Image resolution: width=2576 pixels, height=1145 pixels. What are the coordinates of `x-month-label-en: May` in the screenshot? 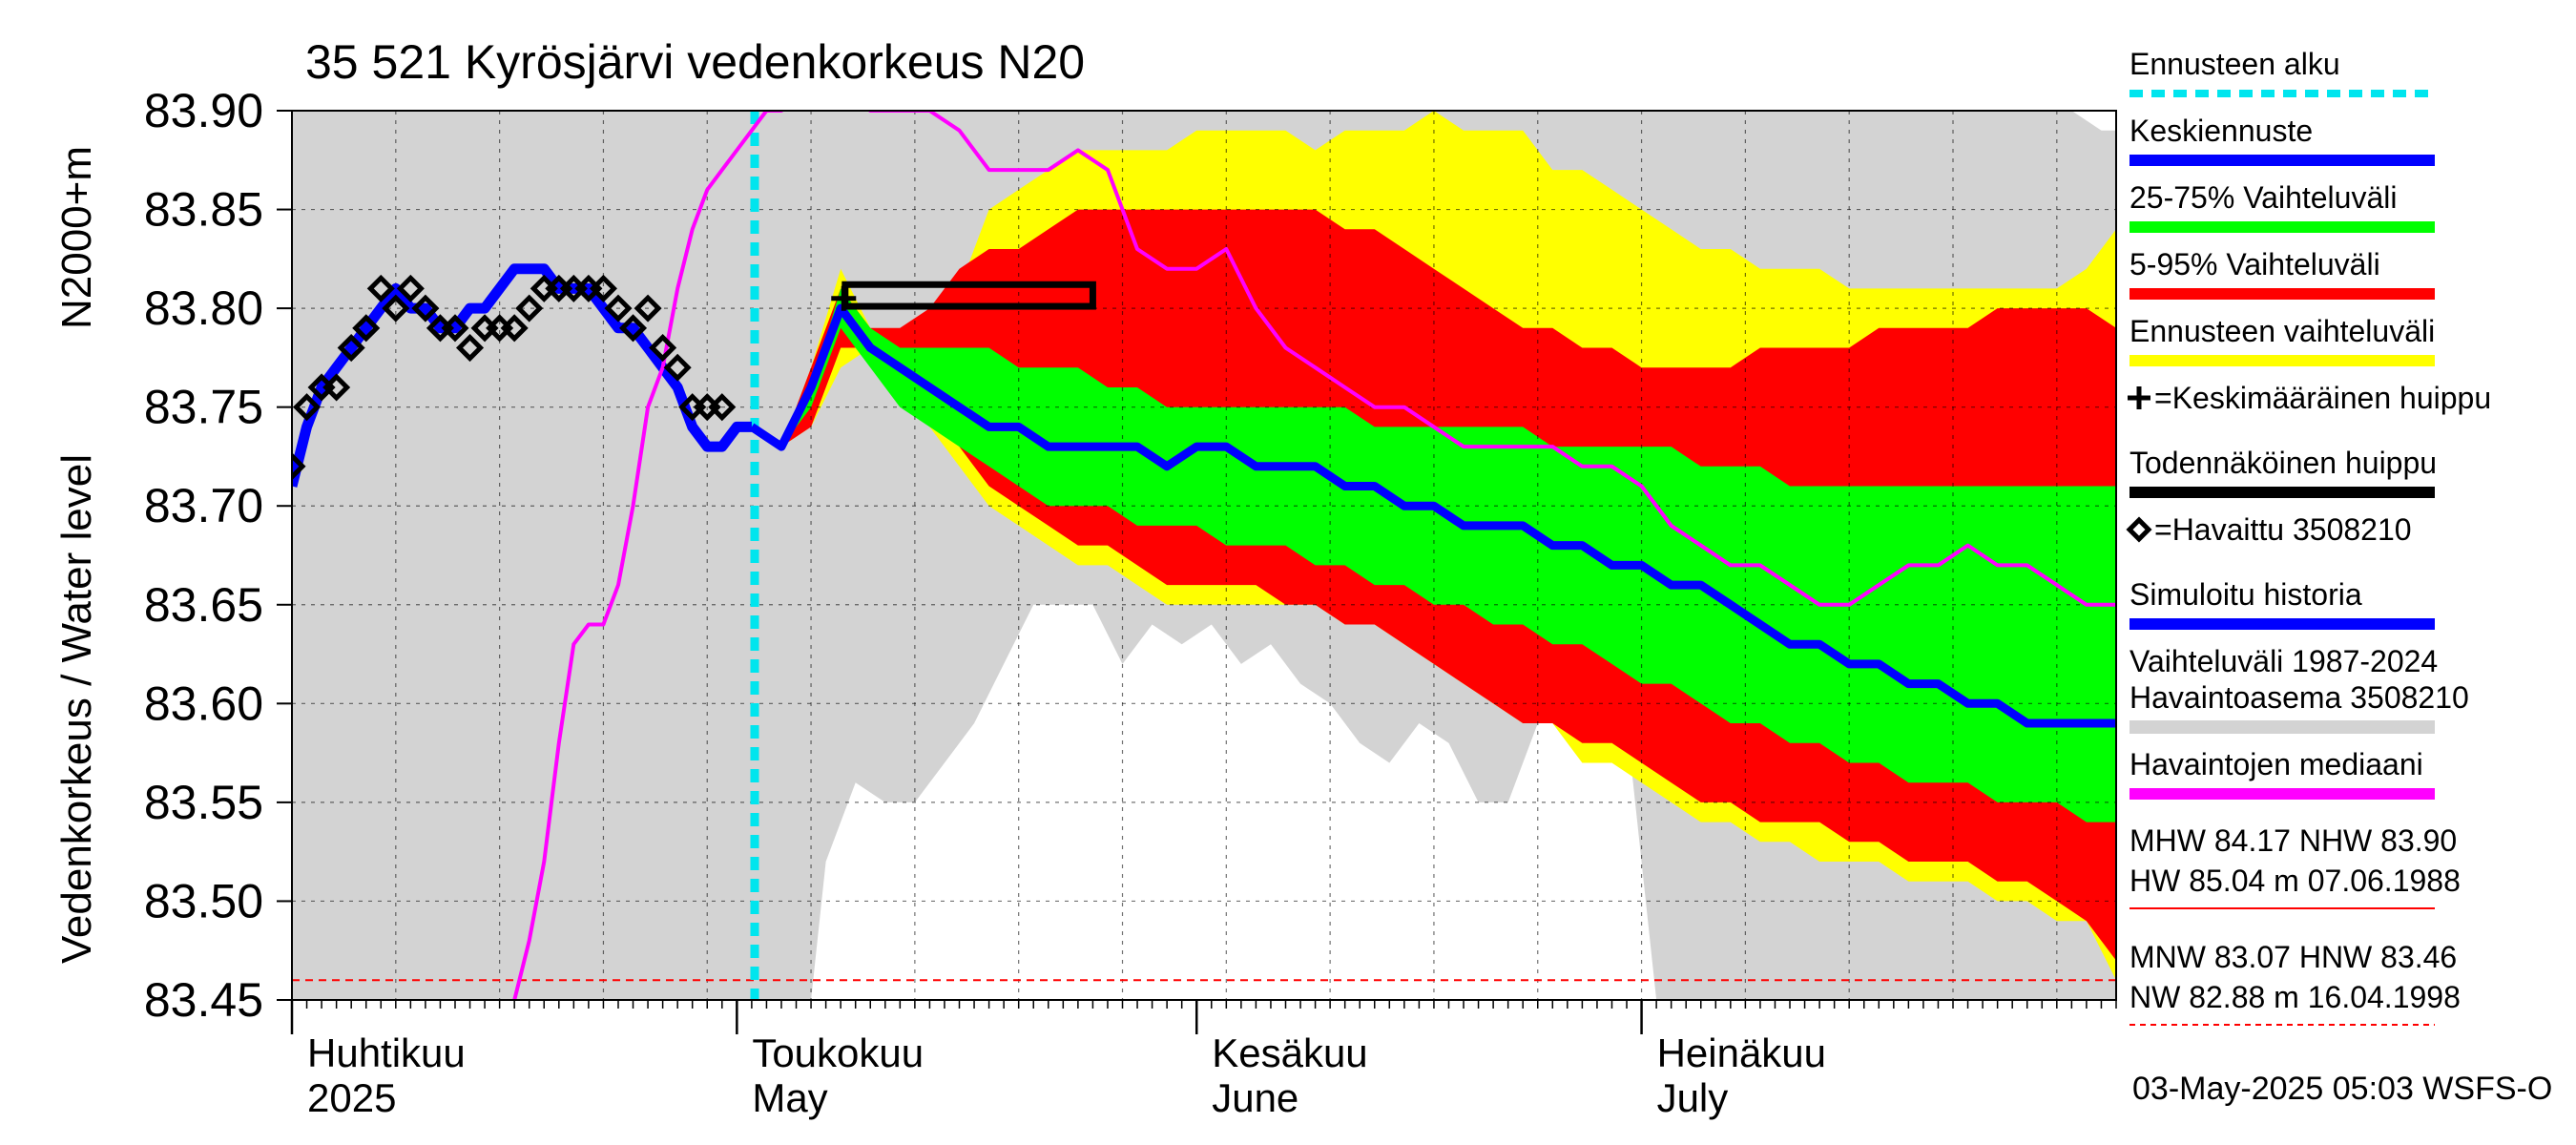 It's located at (789, 1098).